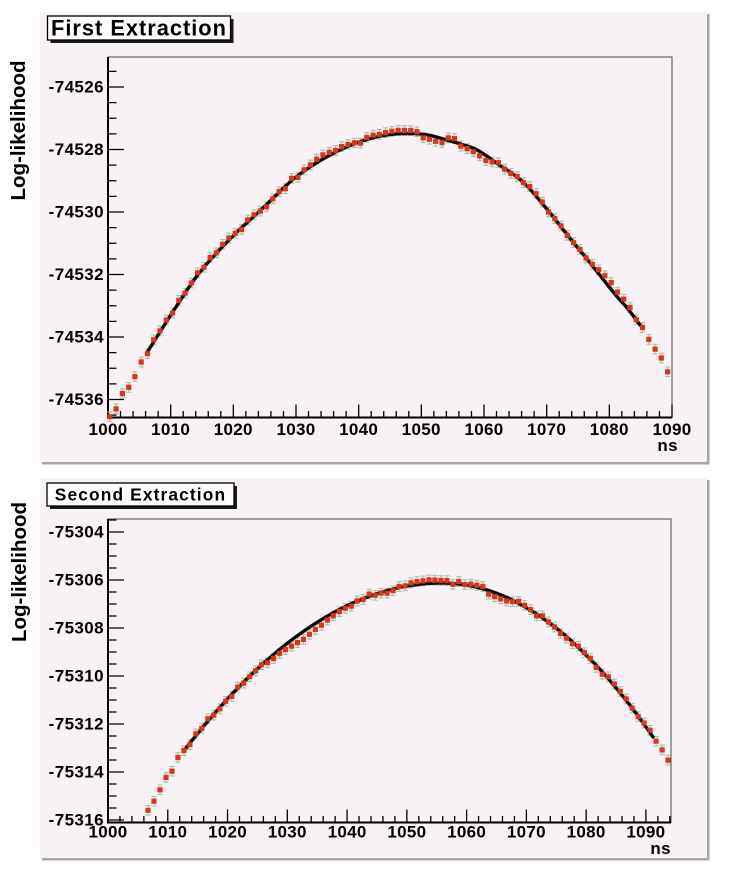 The height and width of the screenshot is (874, 750). Describe the element at coordinates (76, 772) in the screenshot. I see `svg-text: -75314` at that location.